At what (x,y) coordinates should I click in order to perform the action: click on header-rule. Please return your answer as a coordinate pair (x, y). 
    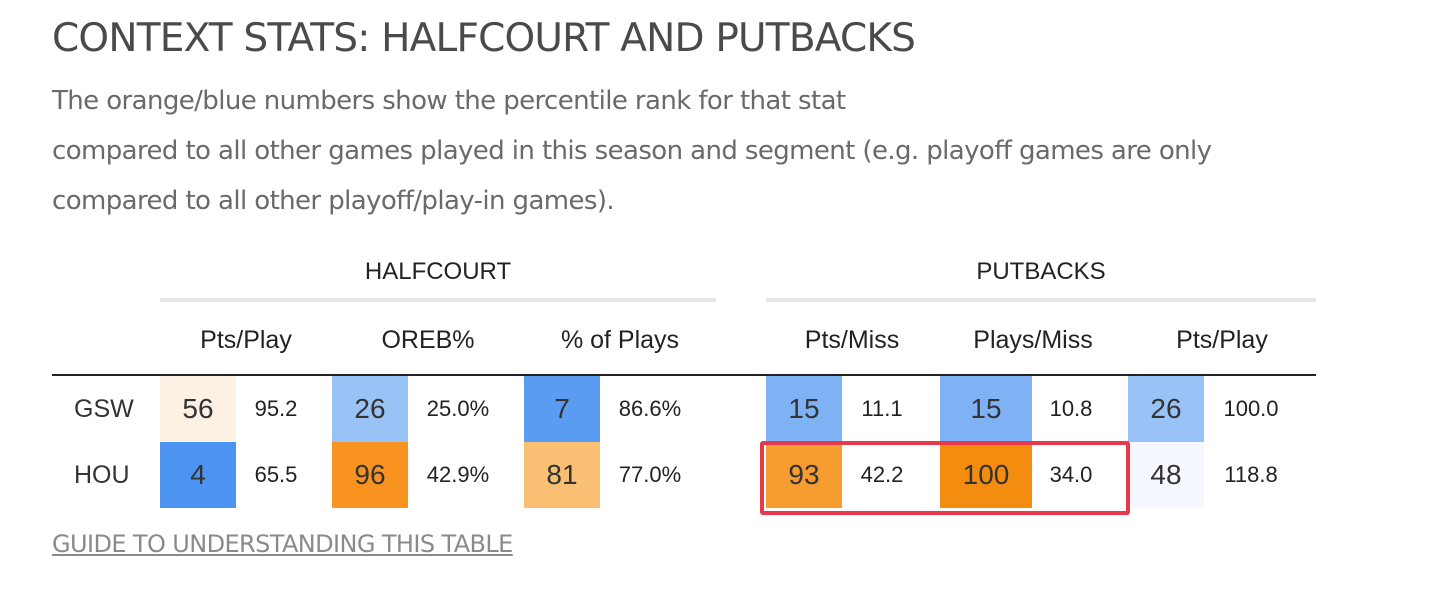
    Looking at the image, I should click on (684, 375).